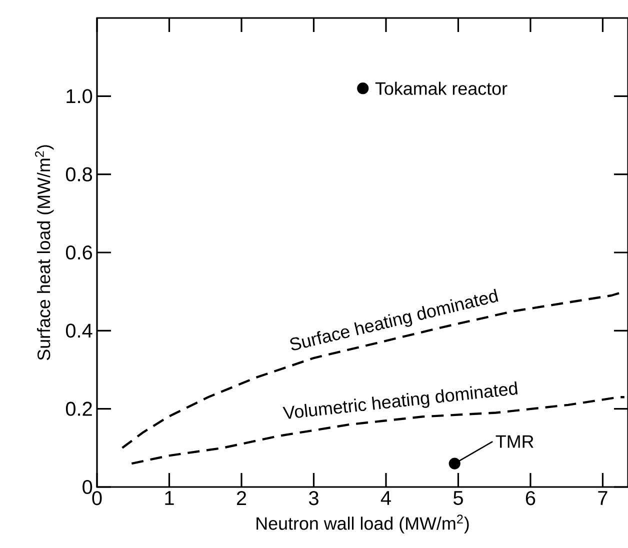 The width and height of the screenshot is (628, 548). Describe the element at coordinates (441, 88) in the screenshot. I see `annotation: Tokamak reactor` at that location.